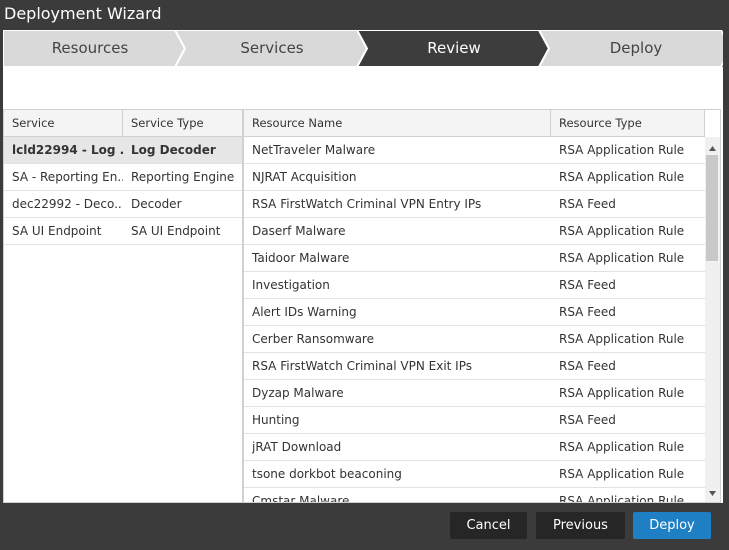 The width and height of the screenshot is (729, 550). What do you see at coordinates (156, 204) in the screenshot?
I see `table-cell: Decoder` at bounding box center [156, 204].